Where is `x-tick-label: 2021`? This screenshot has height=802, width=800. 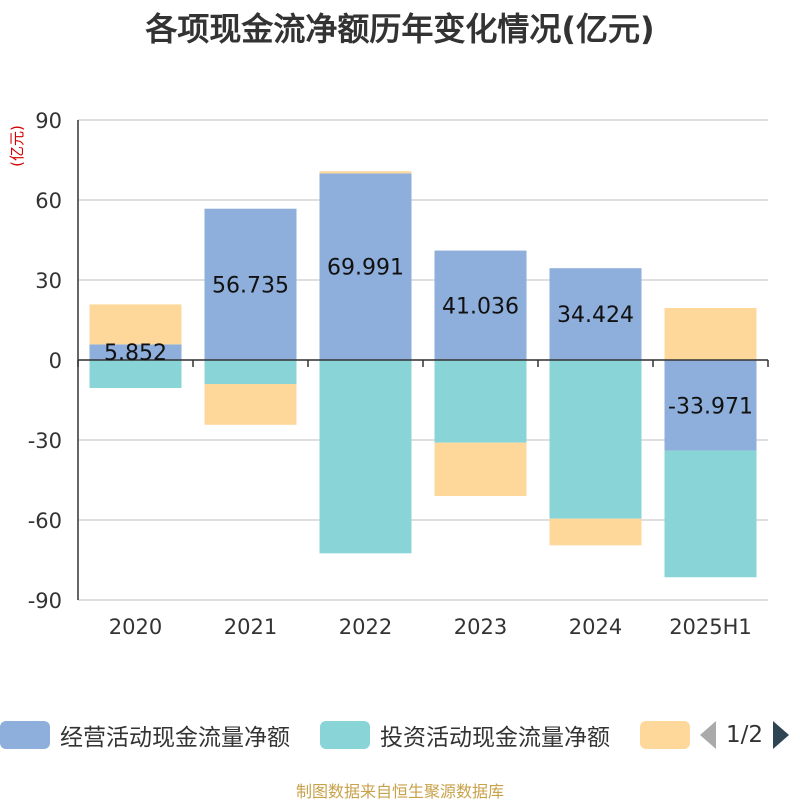 x-tick-label: 2021 is located at coordinates (250, 627).